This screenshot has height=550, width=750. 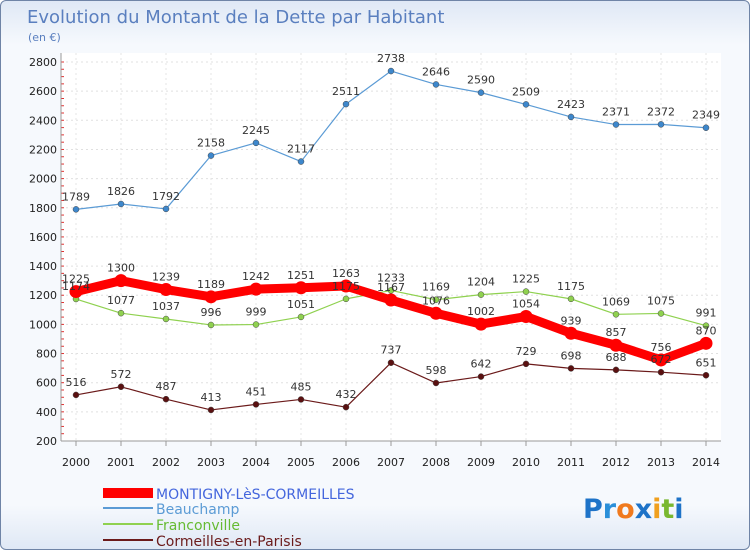 I want to click on data-label-montigny: 1242, so click(x=256, y=276).